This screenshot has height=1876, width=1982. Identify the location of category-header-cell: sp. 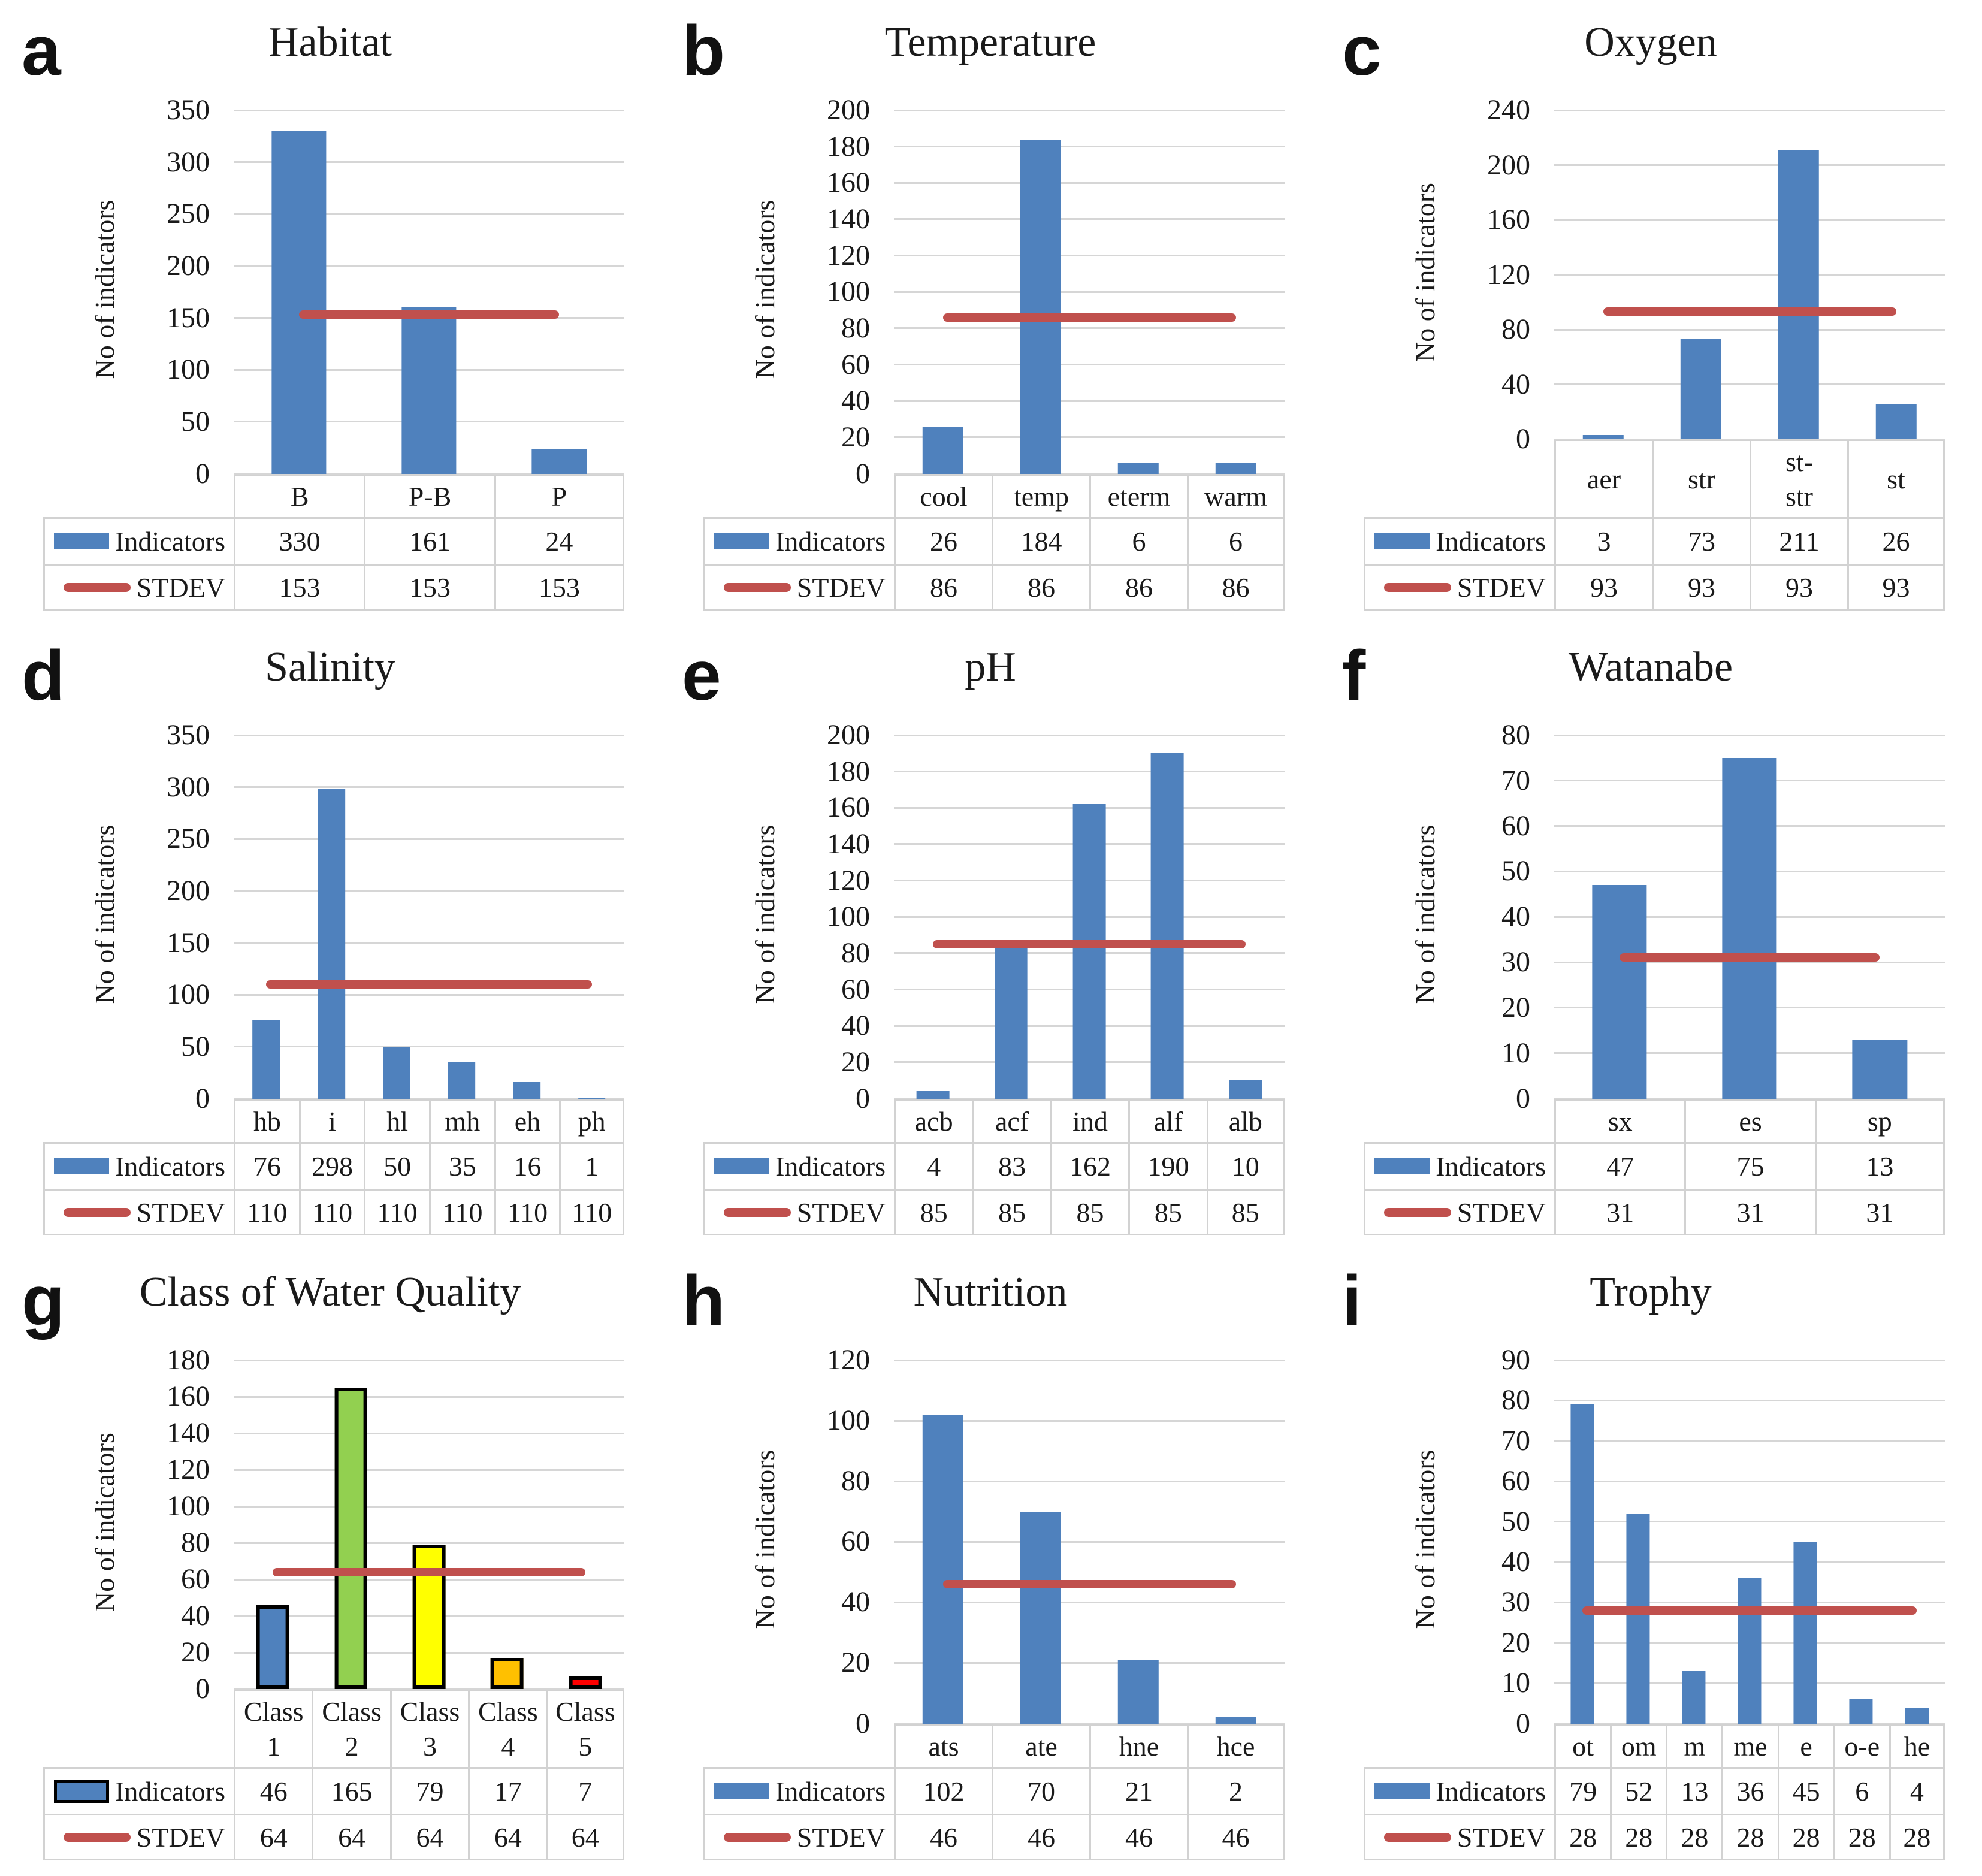
(1880, 1120).